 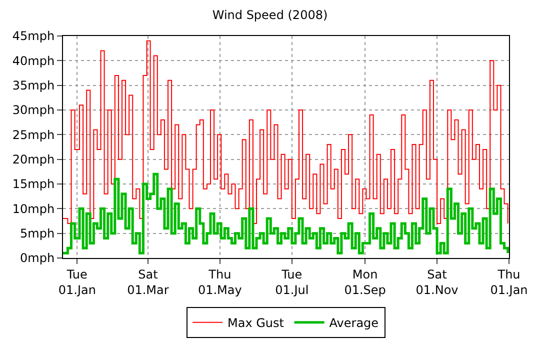 I want to click on x-tick-label: Sat 01.Nov, so click(x=437, y=282).